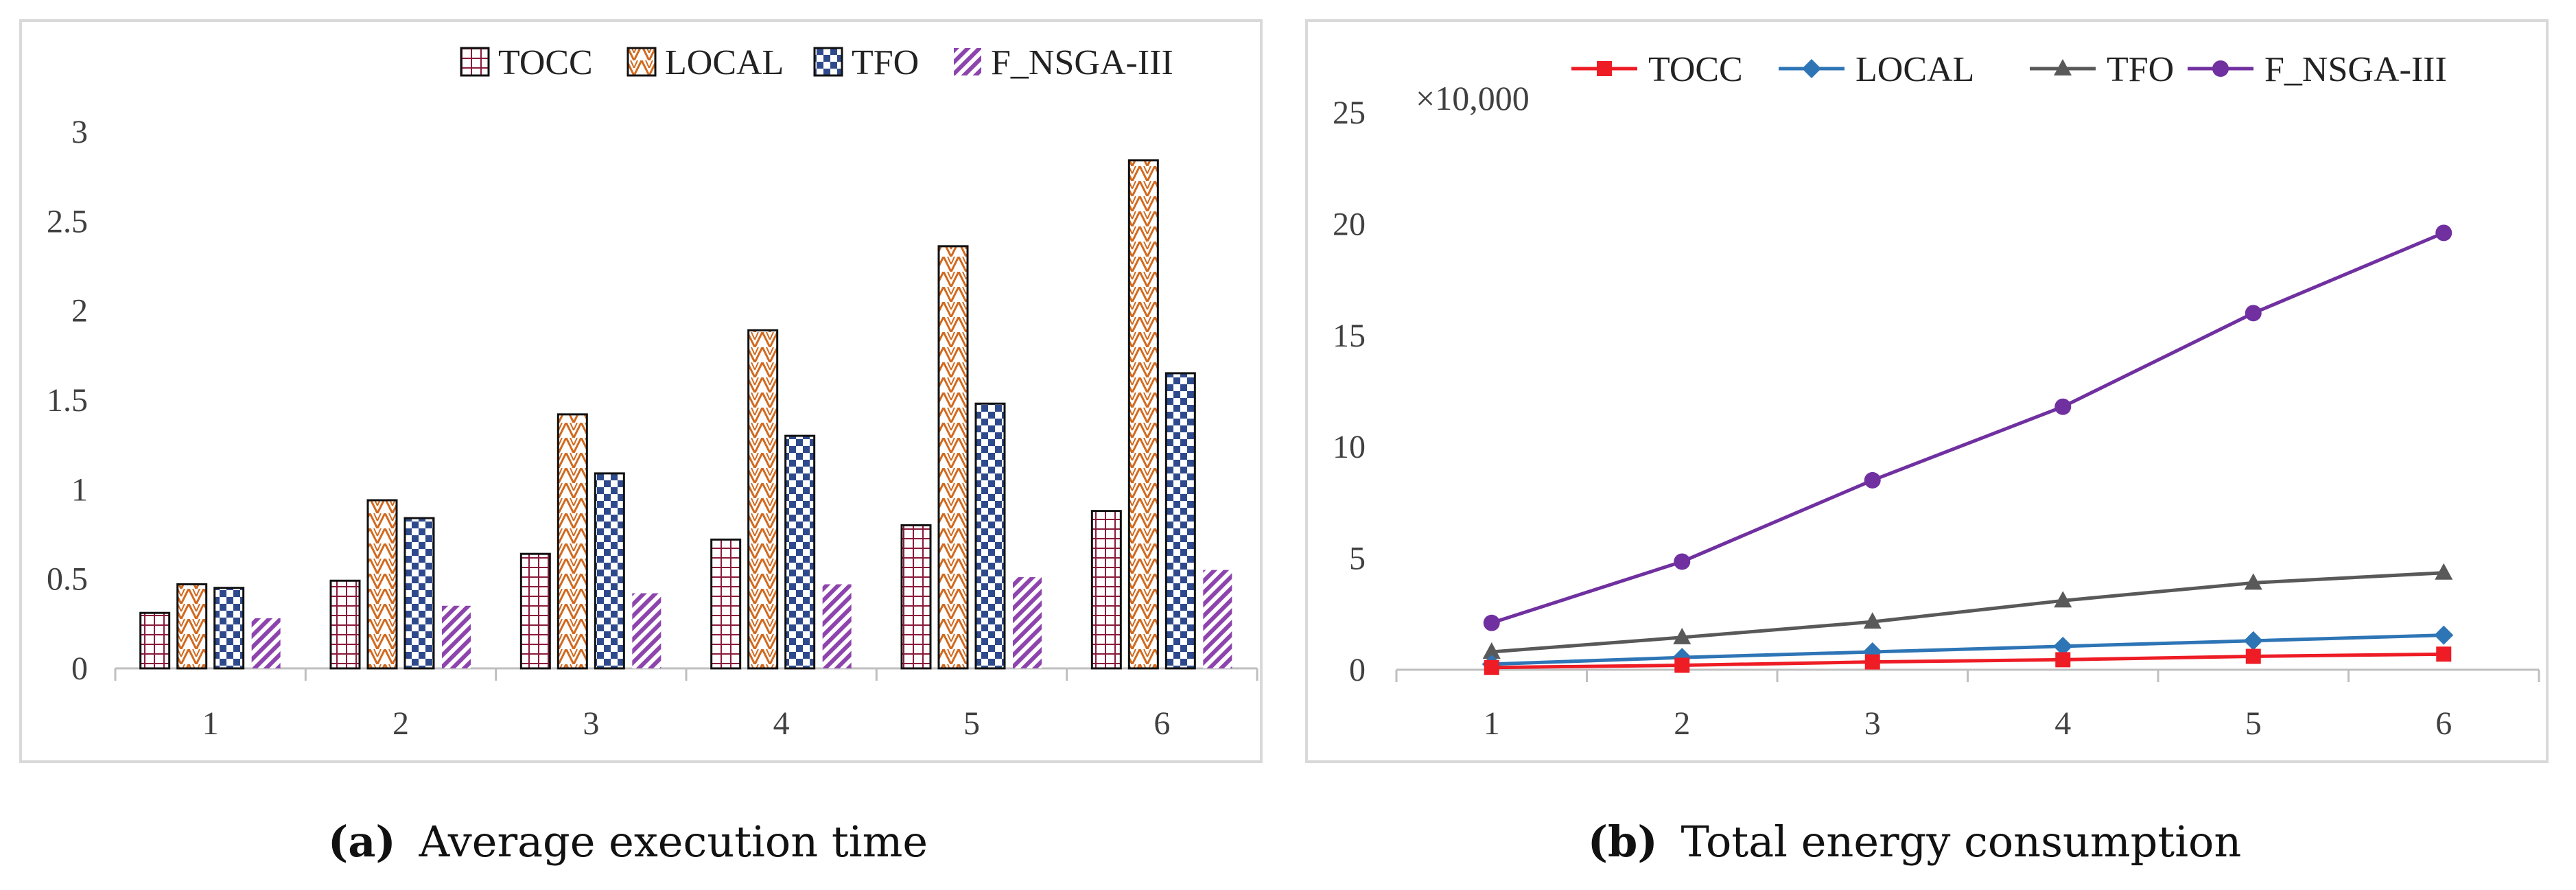 The width and height of the screenshot is (2576, 890). What do you see at coordinates (1349, 336) in the screenshot?
I see `y-tick-label: 15` at bounding box center [1349, 336].